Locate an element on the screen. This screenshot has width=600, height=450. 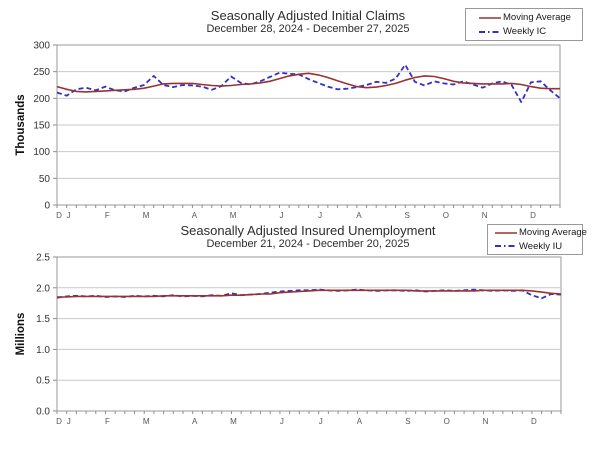
y-tick-label: 2.0 is located at coordinates (43, 288).